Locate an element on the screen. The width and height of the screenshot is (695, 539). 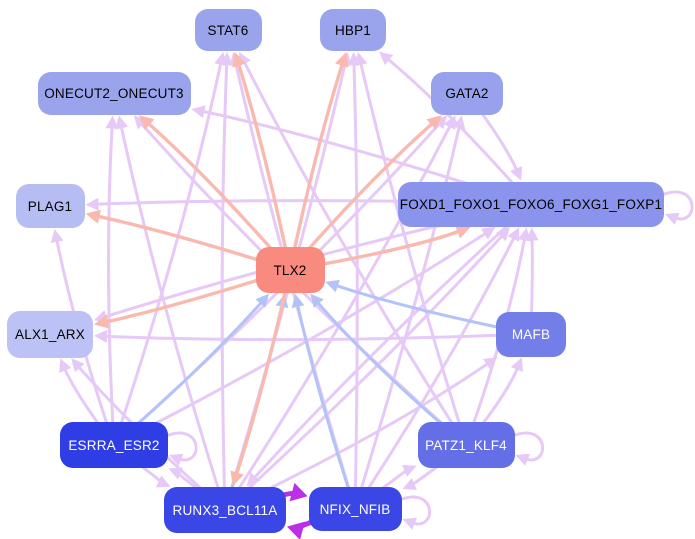
node-label: RUNX3_BCL11A is located at coordinates (225, 510).